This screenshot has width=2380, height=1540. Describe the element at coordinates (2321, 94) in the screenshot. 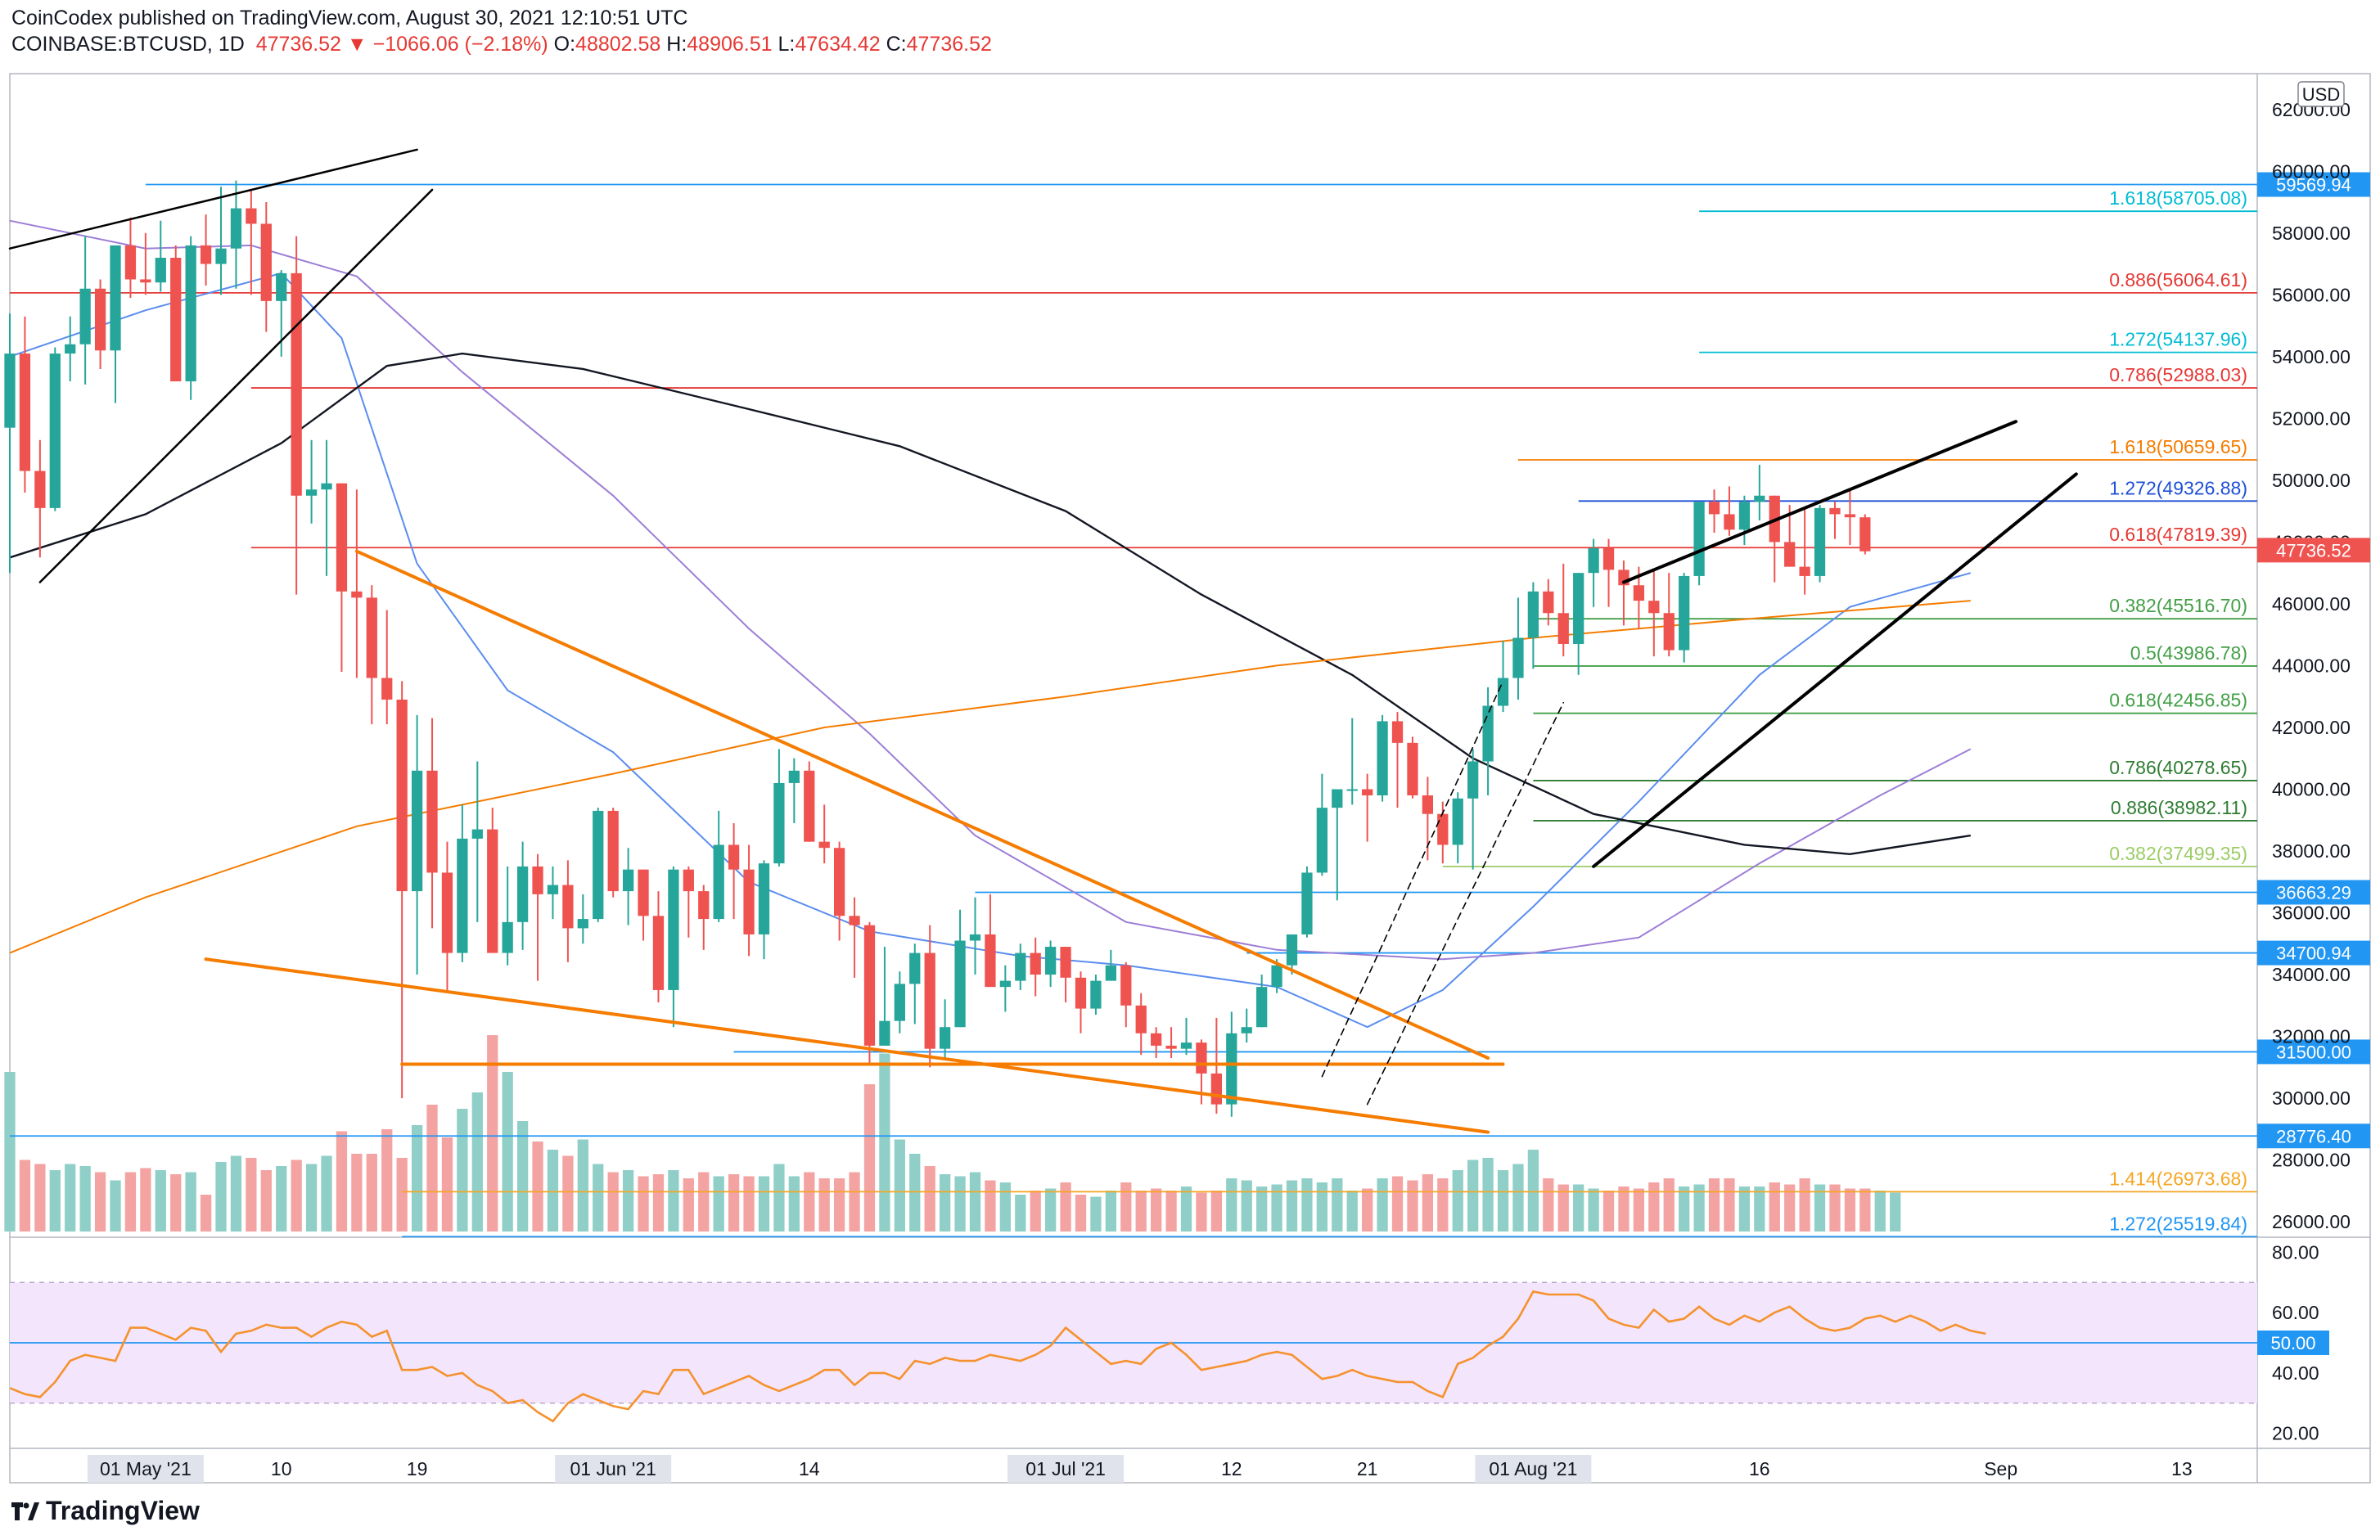

I see `currency-label: USD` at that location.